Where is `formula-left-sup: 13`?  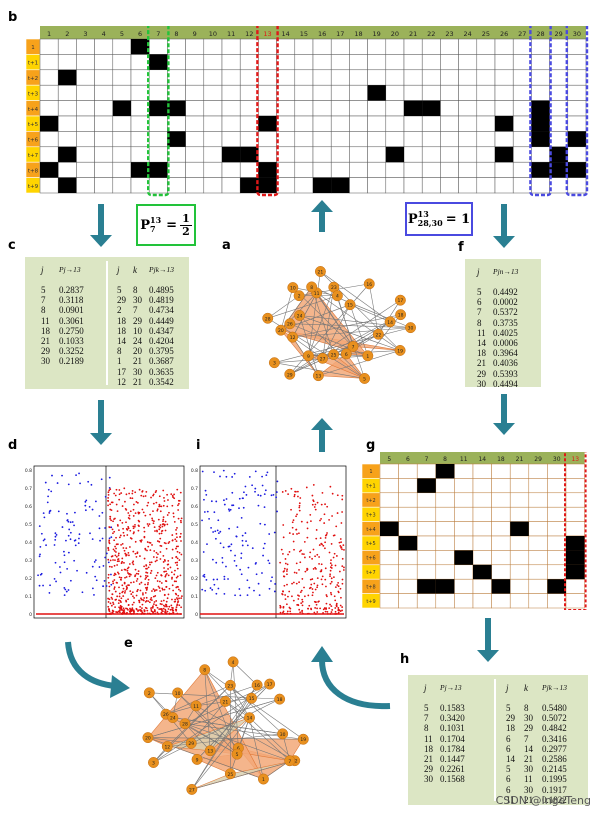
formula-left-sup: 13 is located at coordinates (156, 220).